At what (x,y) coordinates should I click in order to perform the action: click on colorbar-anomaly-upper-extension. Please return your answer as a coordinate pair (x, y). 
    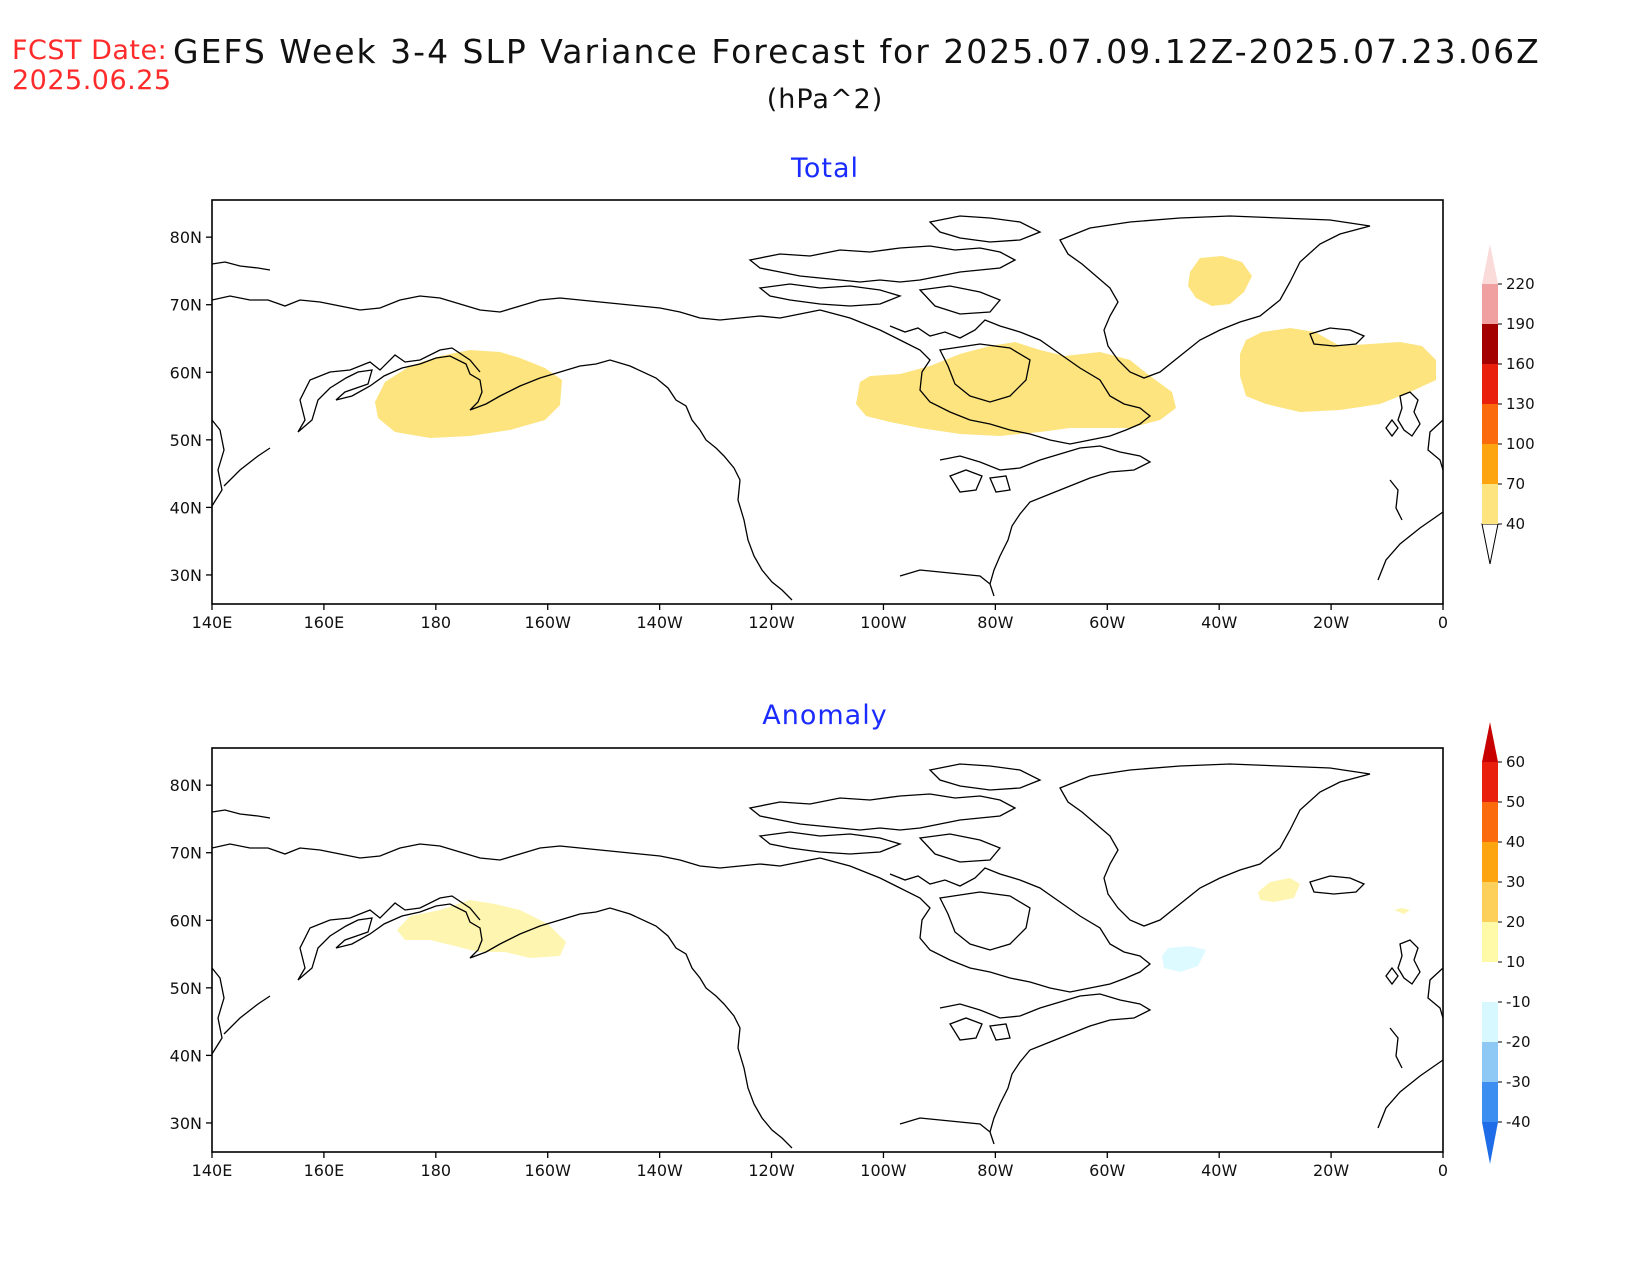
    Looking at the image, I should click on (1490, 742).